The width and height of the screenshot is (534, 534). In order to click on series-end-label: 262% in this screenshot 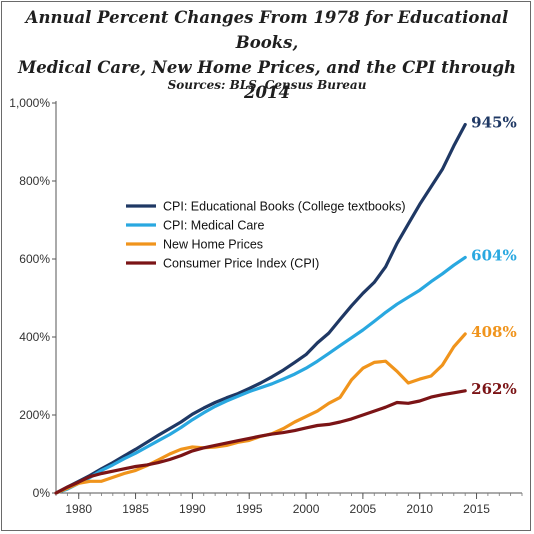, I will do `click(494, 389)`.